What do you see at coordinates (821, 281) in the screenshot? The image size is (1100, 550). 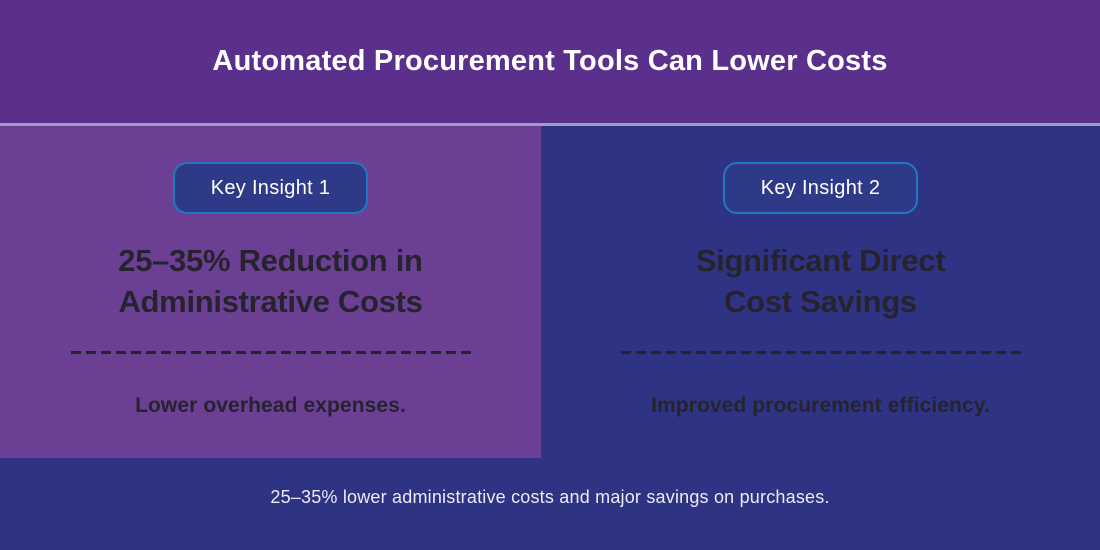 I see `insight-2-heading: Significant Direct Cost Savings` at bounding box center [821, 281].